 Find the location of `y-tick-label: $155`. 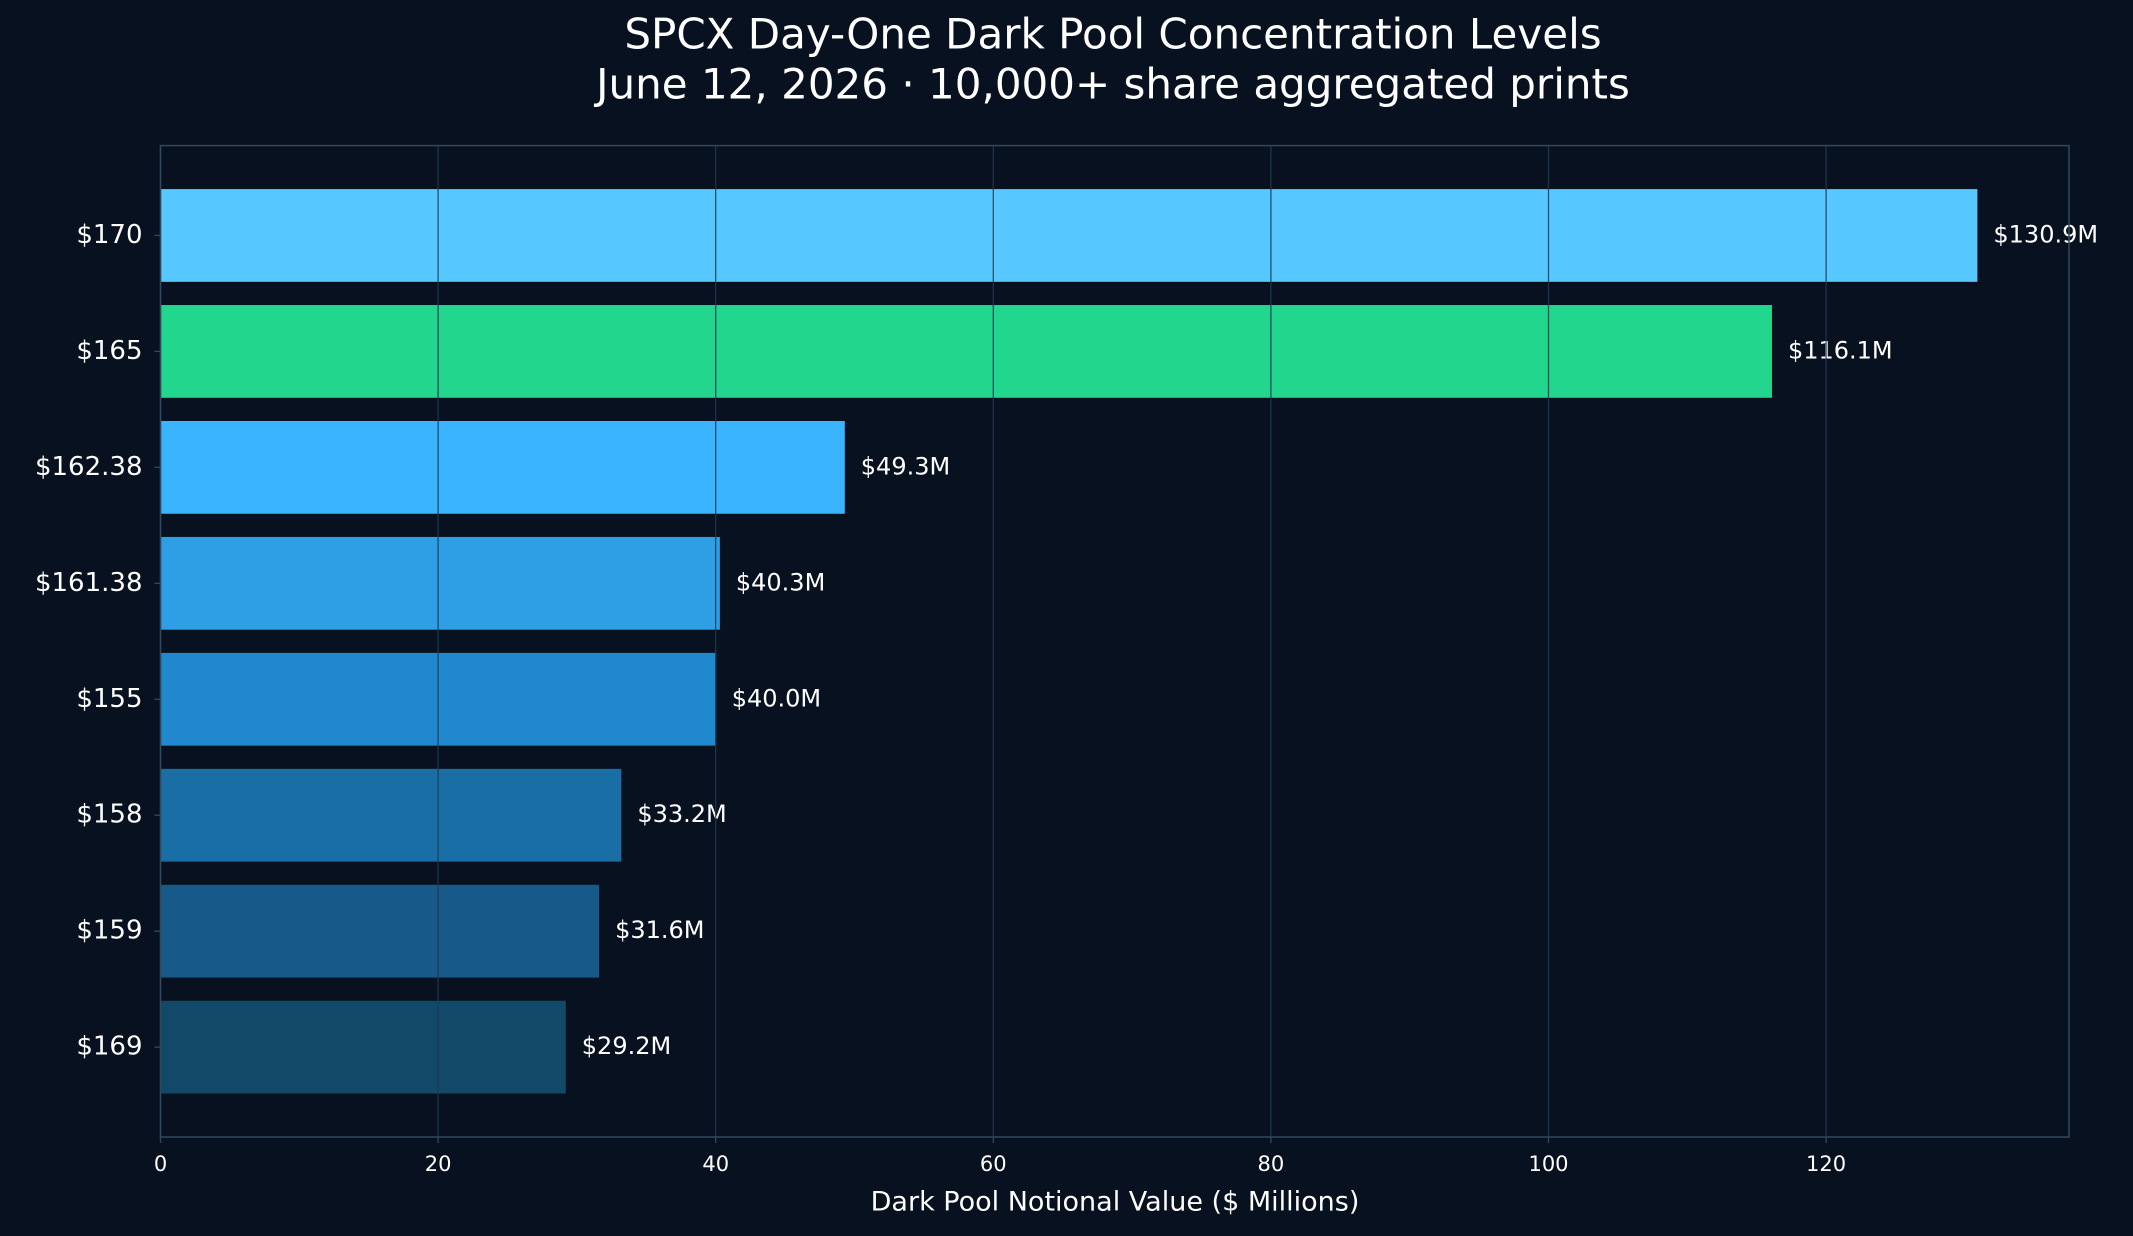

y-tick-label: $155 is located at coordinates (109, 699).